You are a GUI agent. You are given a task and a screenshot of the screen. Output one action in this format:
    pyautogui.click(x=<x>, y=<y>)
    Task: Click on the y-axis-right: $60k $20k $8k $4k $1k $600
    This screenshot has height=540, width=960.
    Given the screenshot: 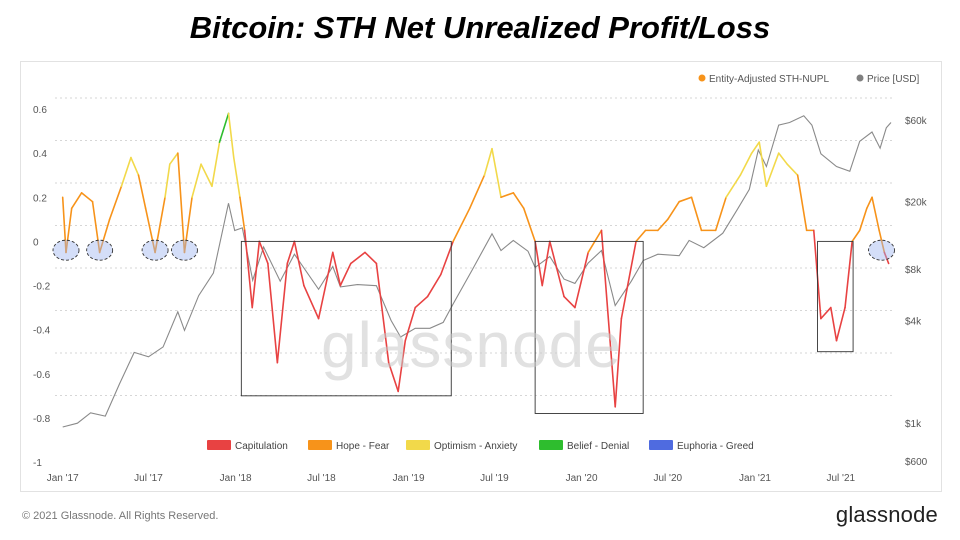 What is the action you would take?
    pyautogui.click(x=916, y=292)
    